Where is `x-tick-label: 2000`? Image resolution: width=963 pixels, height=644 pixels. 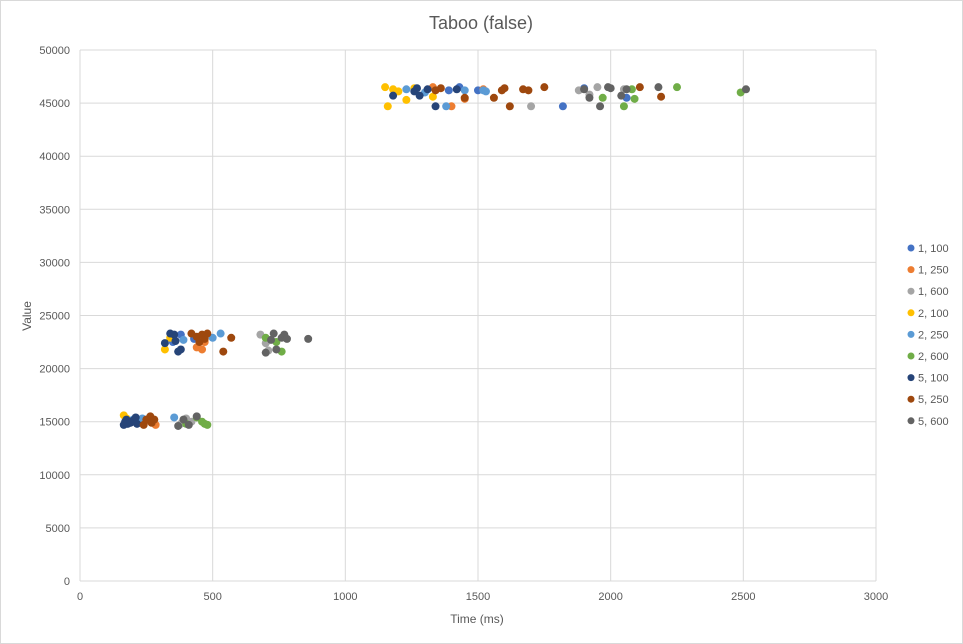
x-tick-label: 2000 is located at coordinates (610, 597).